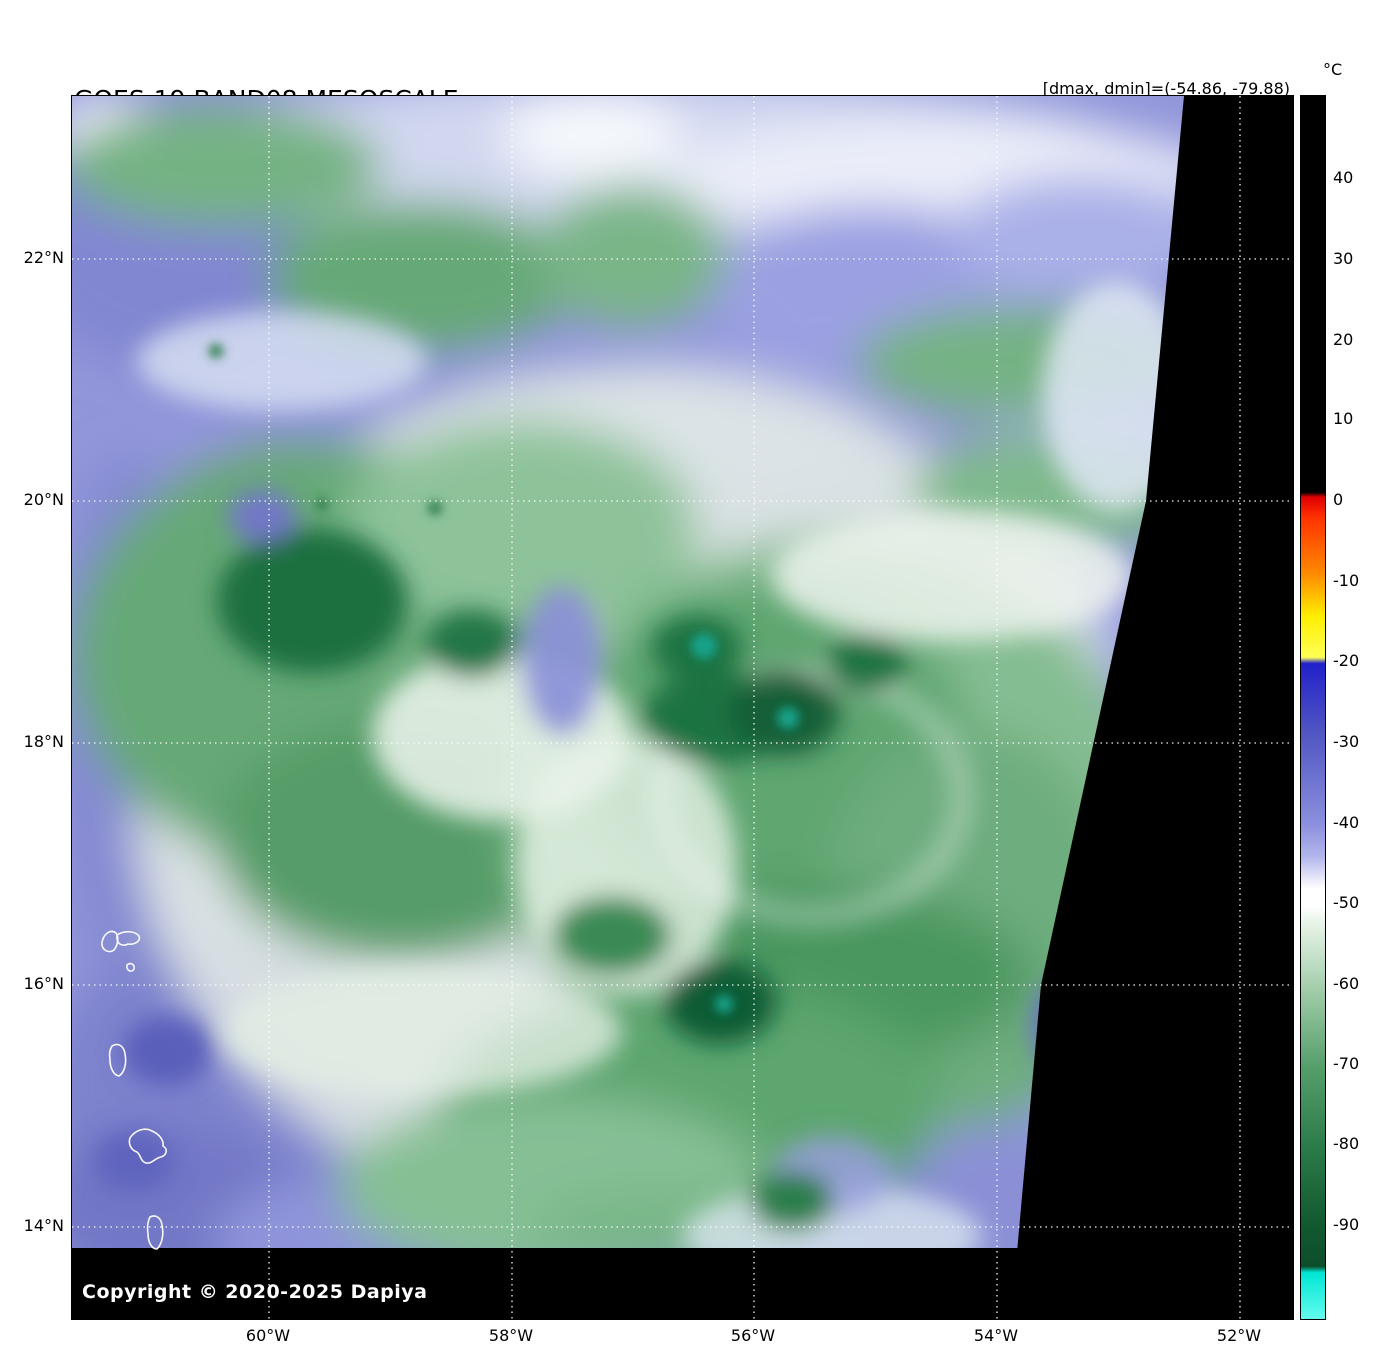 The image size is (1390, 1359). I want to click on lon-tick-60w: 60°W, so click(268, 1335).